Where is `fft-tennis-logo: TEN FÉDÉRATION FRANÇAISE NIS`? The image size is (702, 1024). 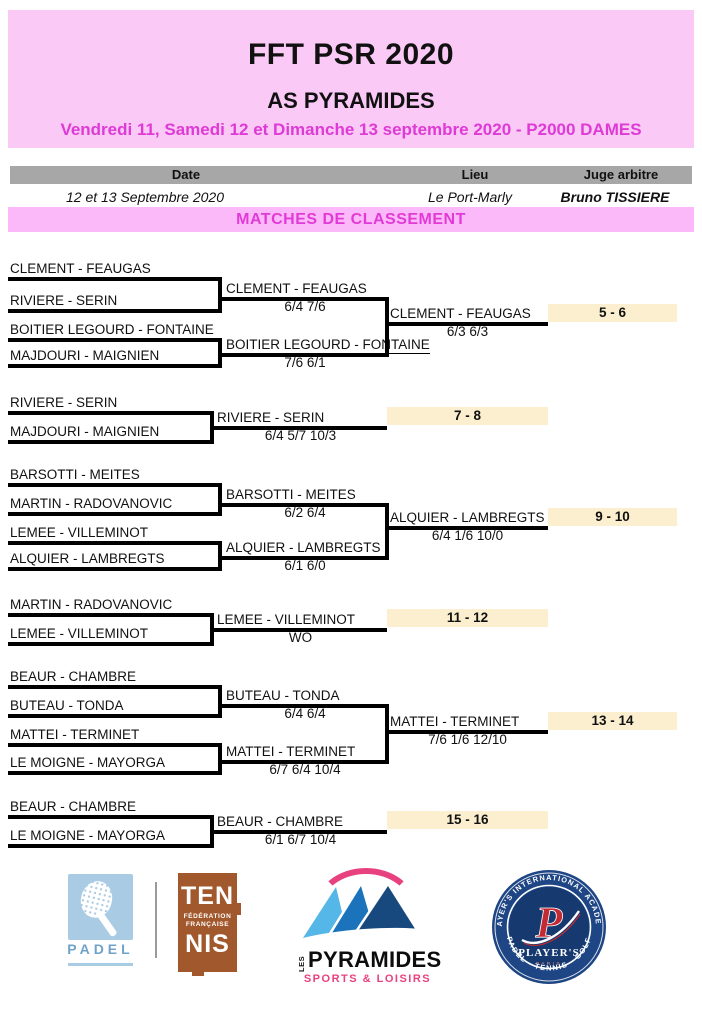 fft-tennis-logo: TEN FÉDÉRATION FRANÇAISE NIS is located at coordinates (207, 922).